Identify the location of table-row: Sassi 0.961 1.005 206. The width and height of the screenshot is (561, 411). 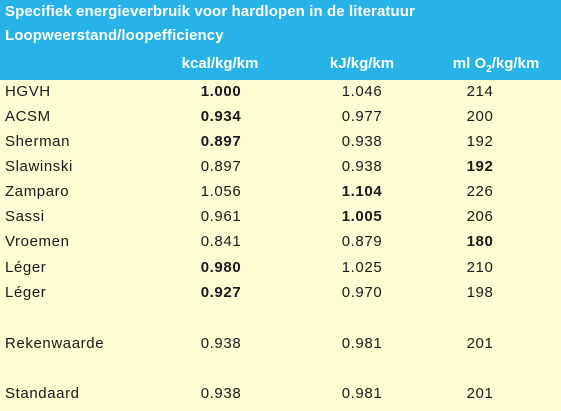
(280, 220).